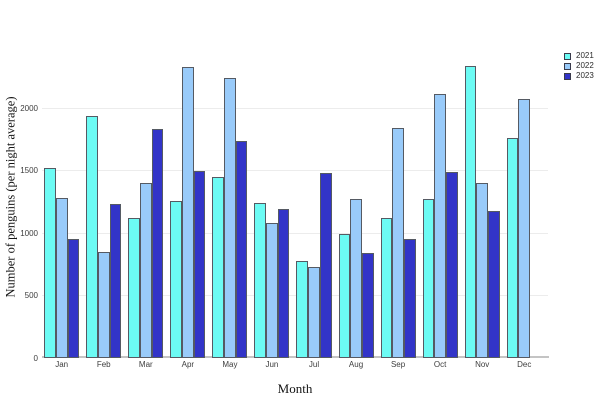 The width and height of the screenshot is (600, 400). I want to click on bar-2022-feb, so click(103, 304).